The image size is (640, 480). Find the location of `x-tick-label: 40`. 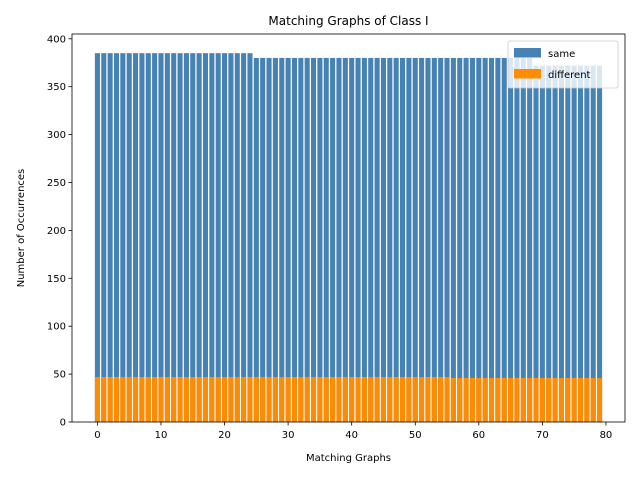

x-tick-label: 40 is located at coordinates (351, 435).